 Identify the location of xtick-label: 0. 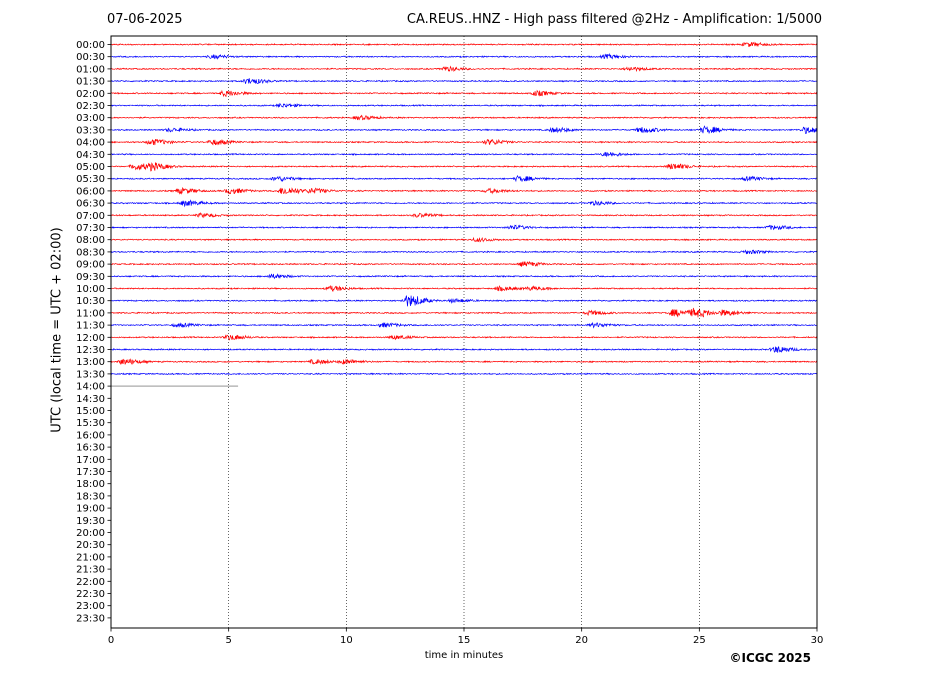
(111, 640).